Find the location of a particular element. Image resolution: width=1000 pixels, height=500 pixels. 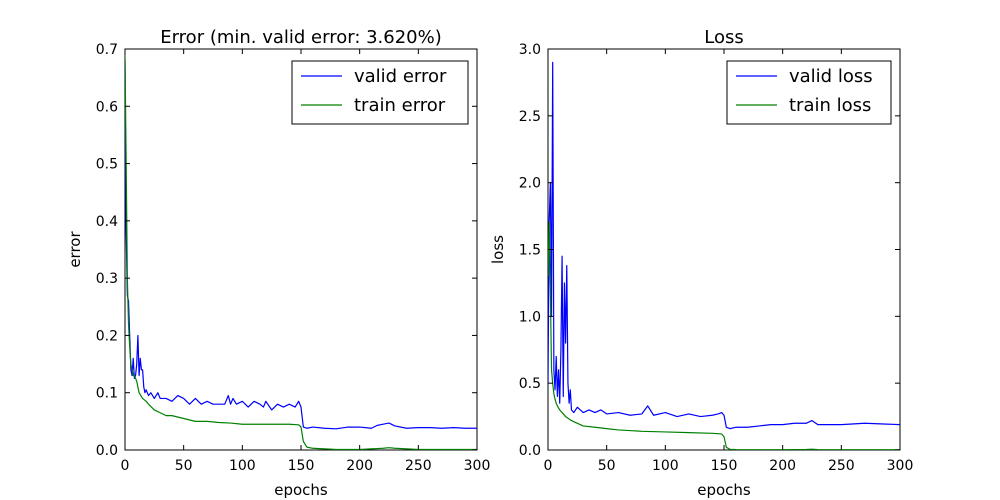

legend-label: train error is located at coordinates (400, 105).